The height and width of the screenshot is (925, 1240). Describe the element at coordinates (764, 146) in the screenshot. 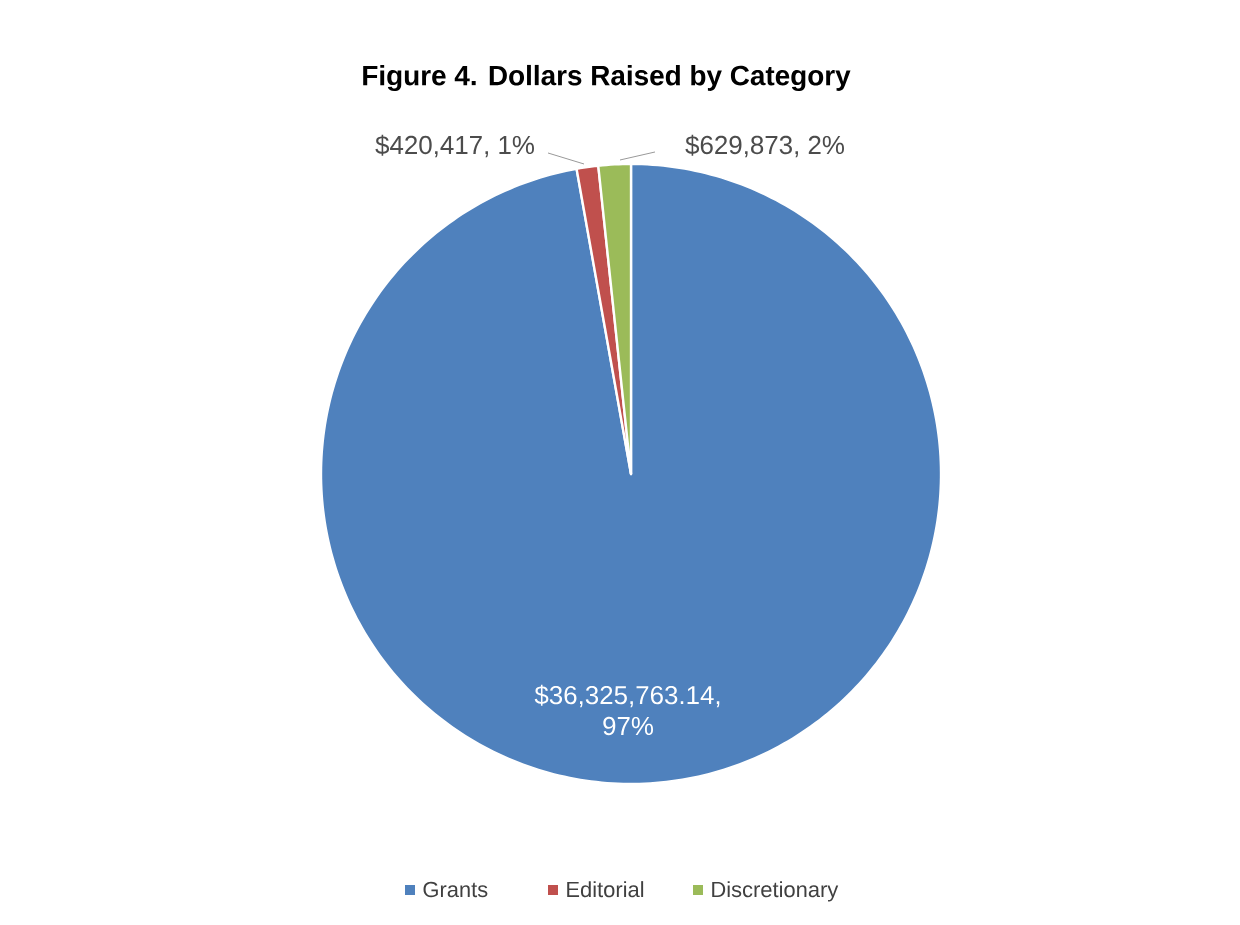

I see `data-label: $629,873, 2%` at that location.